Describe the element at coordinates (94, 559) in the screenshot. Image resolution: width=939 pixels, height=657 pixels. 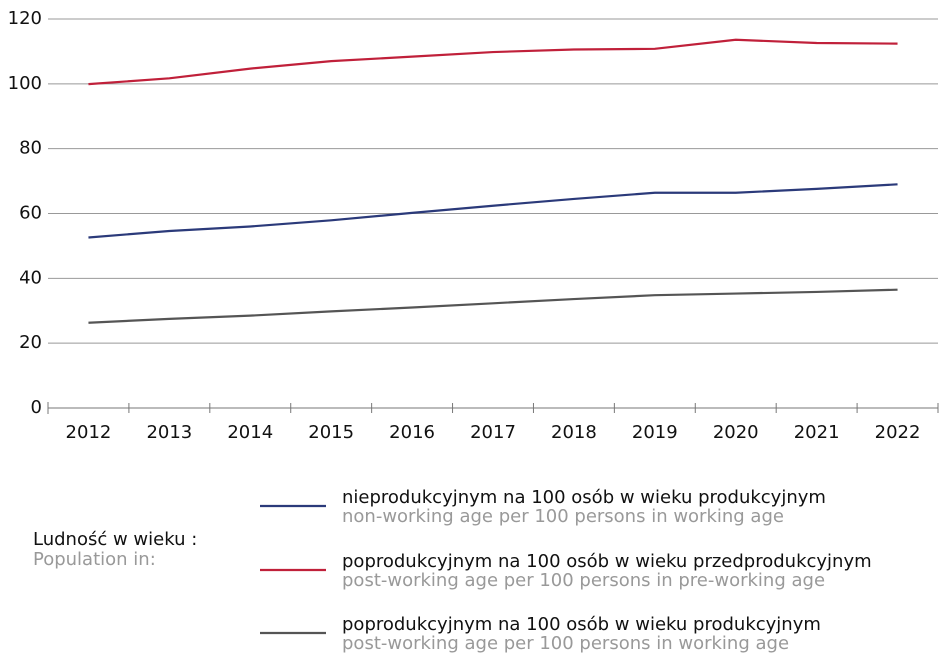
I see `legend-title-en: Population in:` at that location.